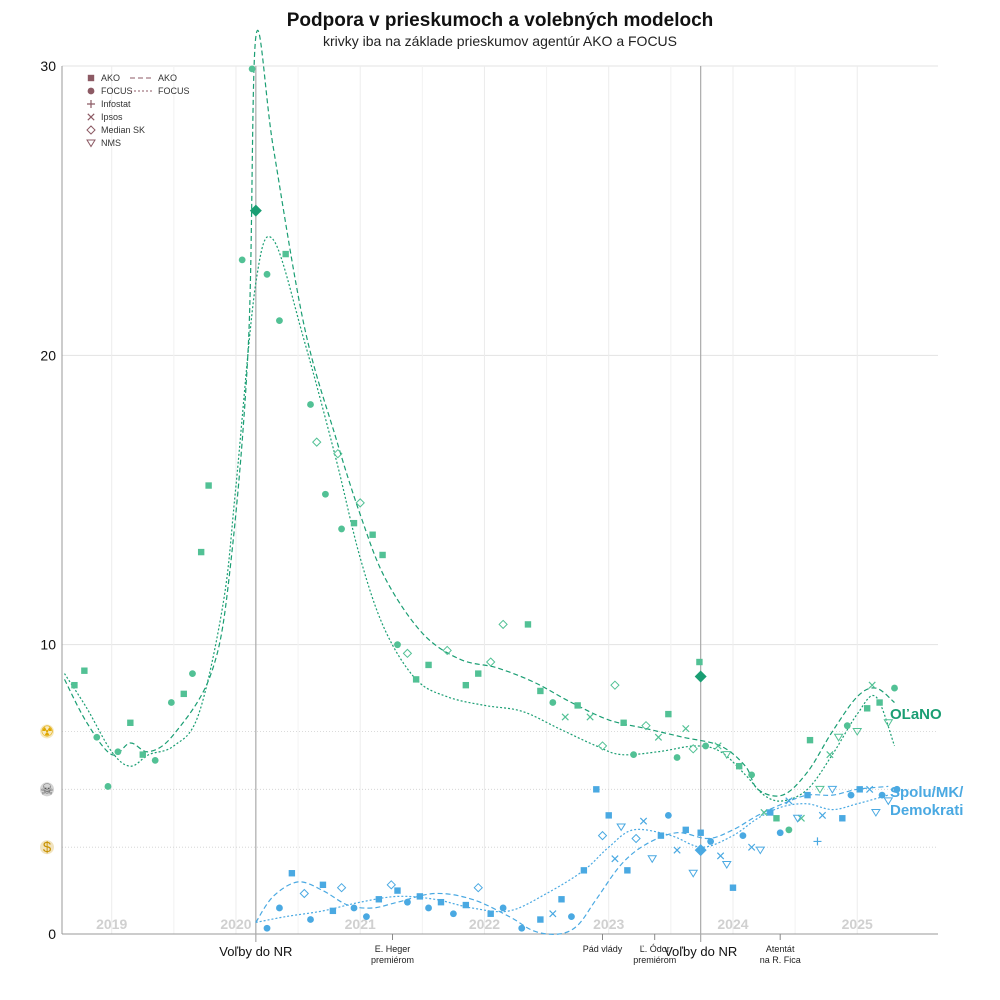 This screenshot has width=1000, height=1000. I want to click on legend-marker, so click(91, 117).